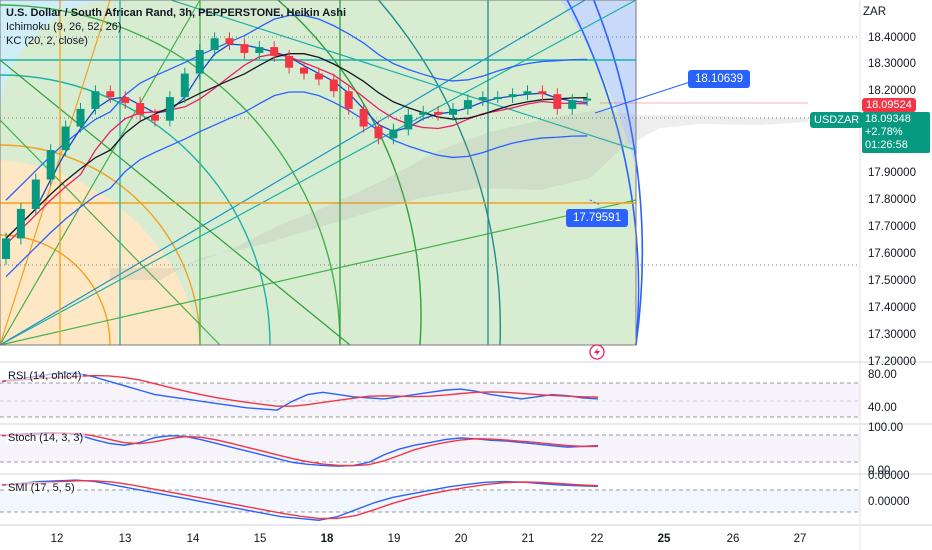 This screenshot has height=550, width=932. I want to click on smi-lines, so click(300, 500).